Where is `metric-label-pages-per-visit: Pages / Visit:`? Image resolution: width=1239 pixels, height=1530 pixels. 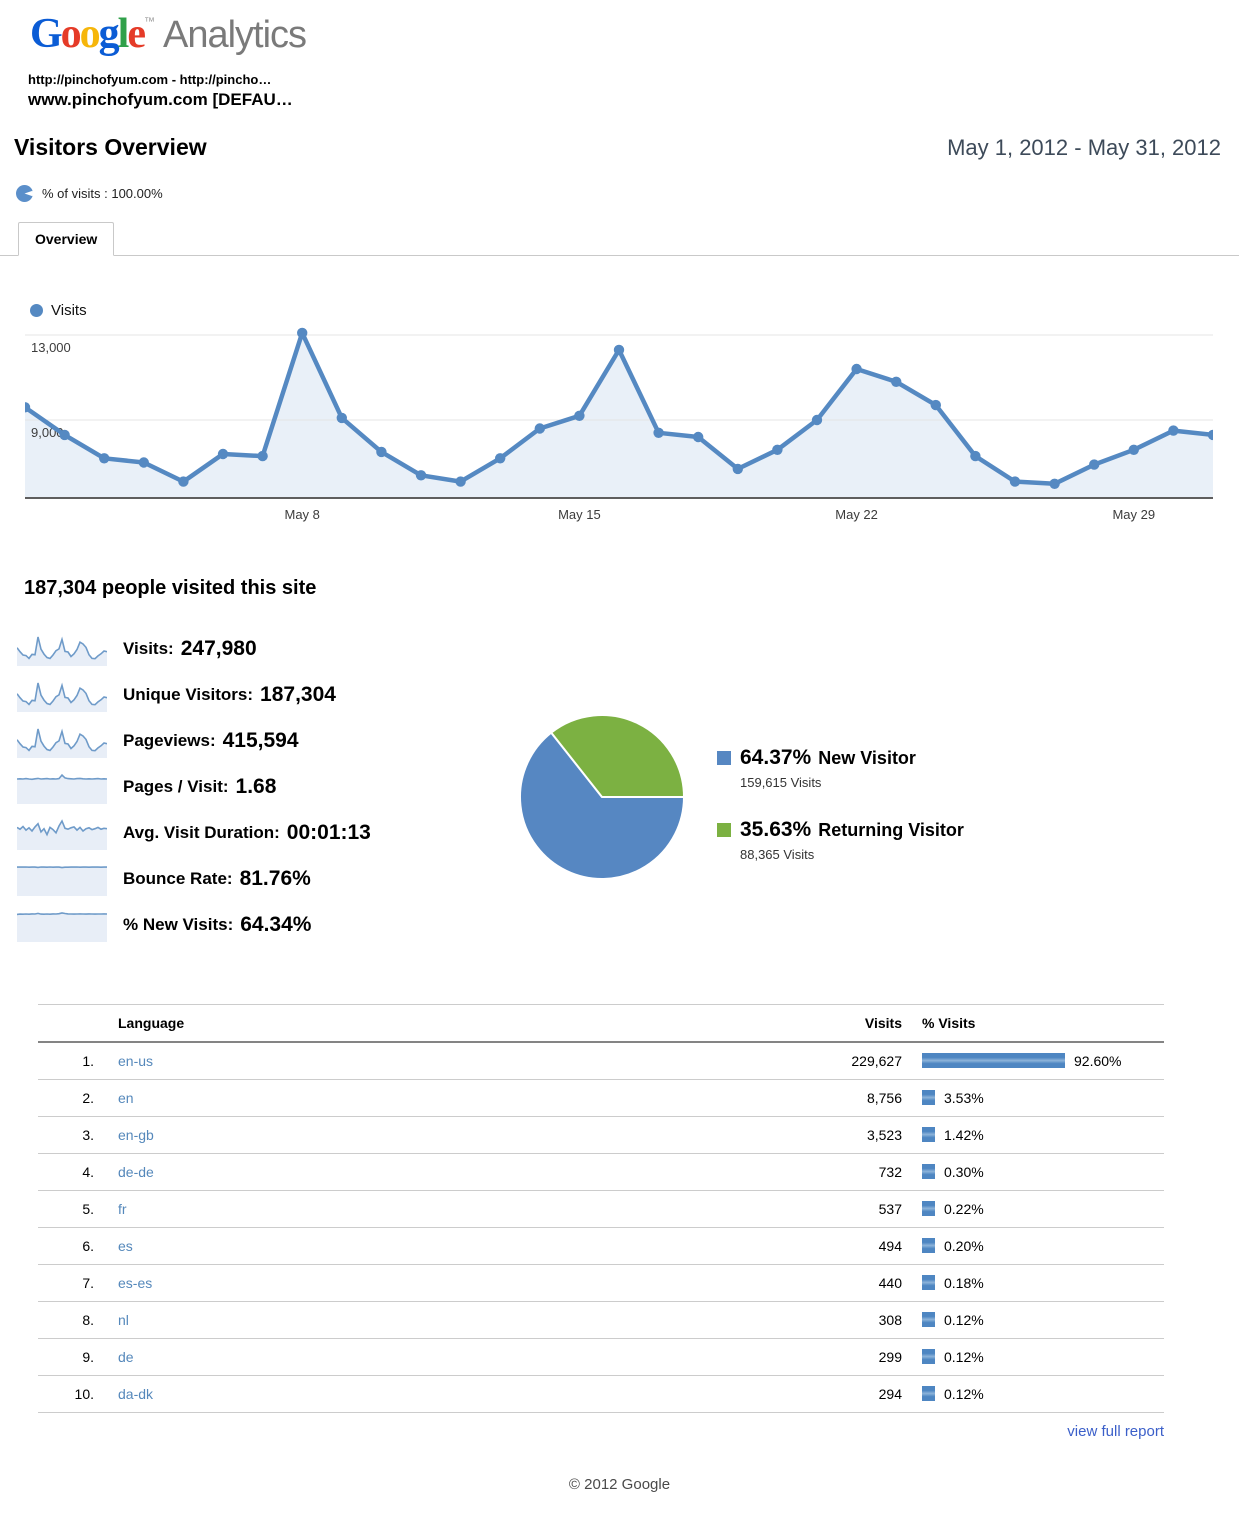
metric-label-pages-per-visit: Pages / Visit: is located at coordinates (176, 786).